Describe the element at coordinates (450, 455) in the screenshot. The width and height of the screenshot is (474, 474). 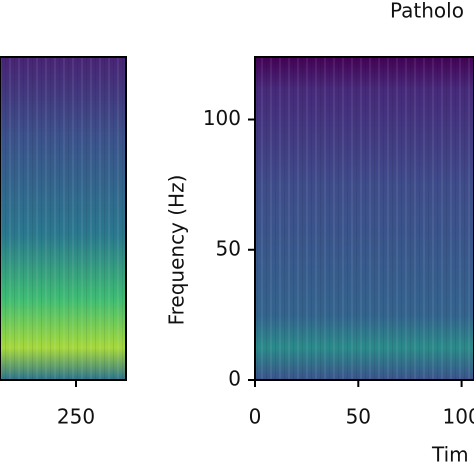
I see `x-axis-label: Tim` at that location.